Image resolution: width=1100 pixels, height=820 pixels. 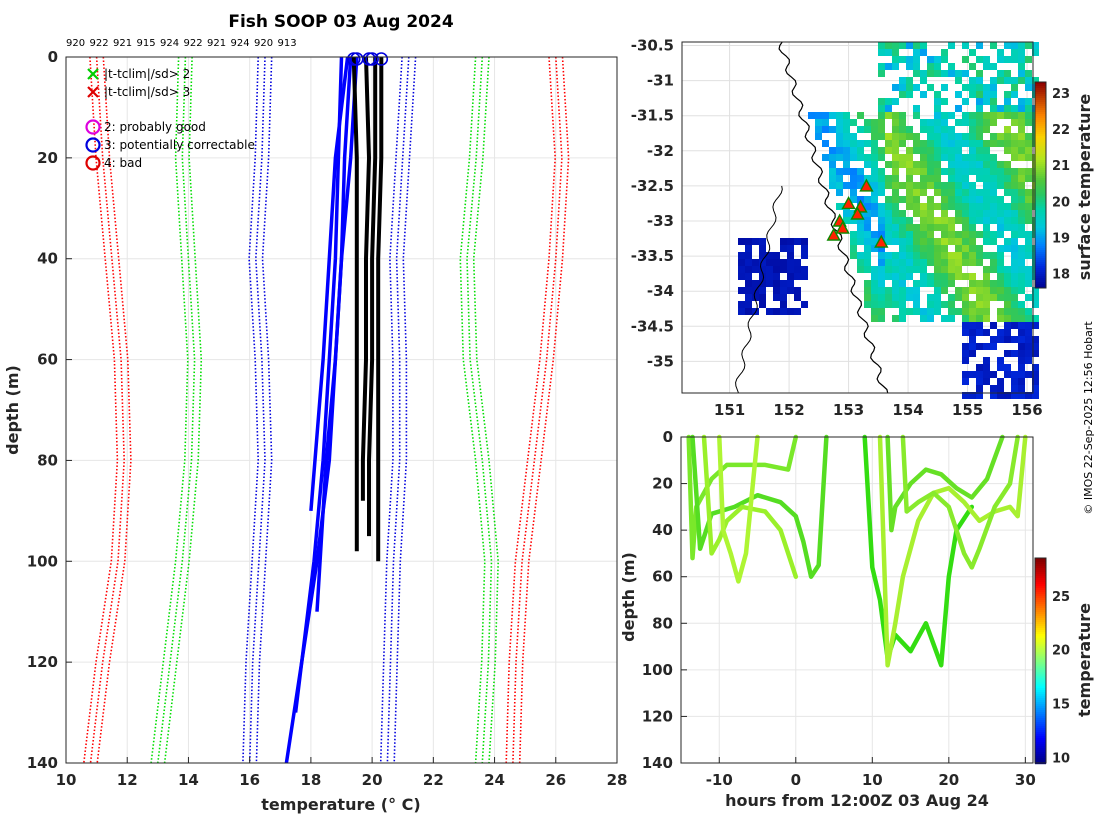 I want to click on station-marker, so click(x=881, y=241).